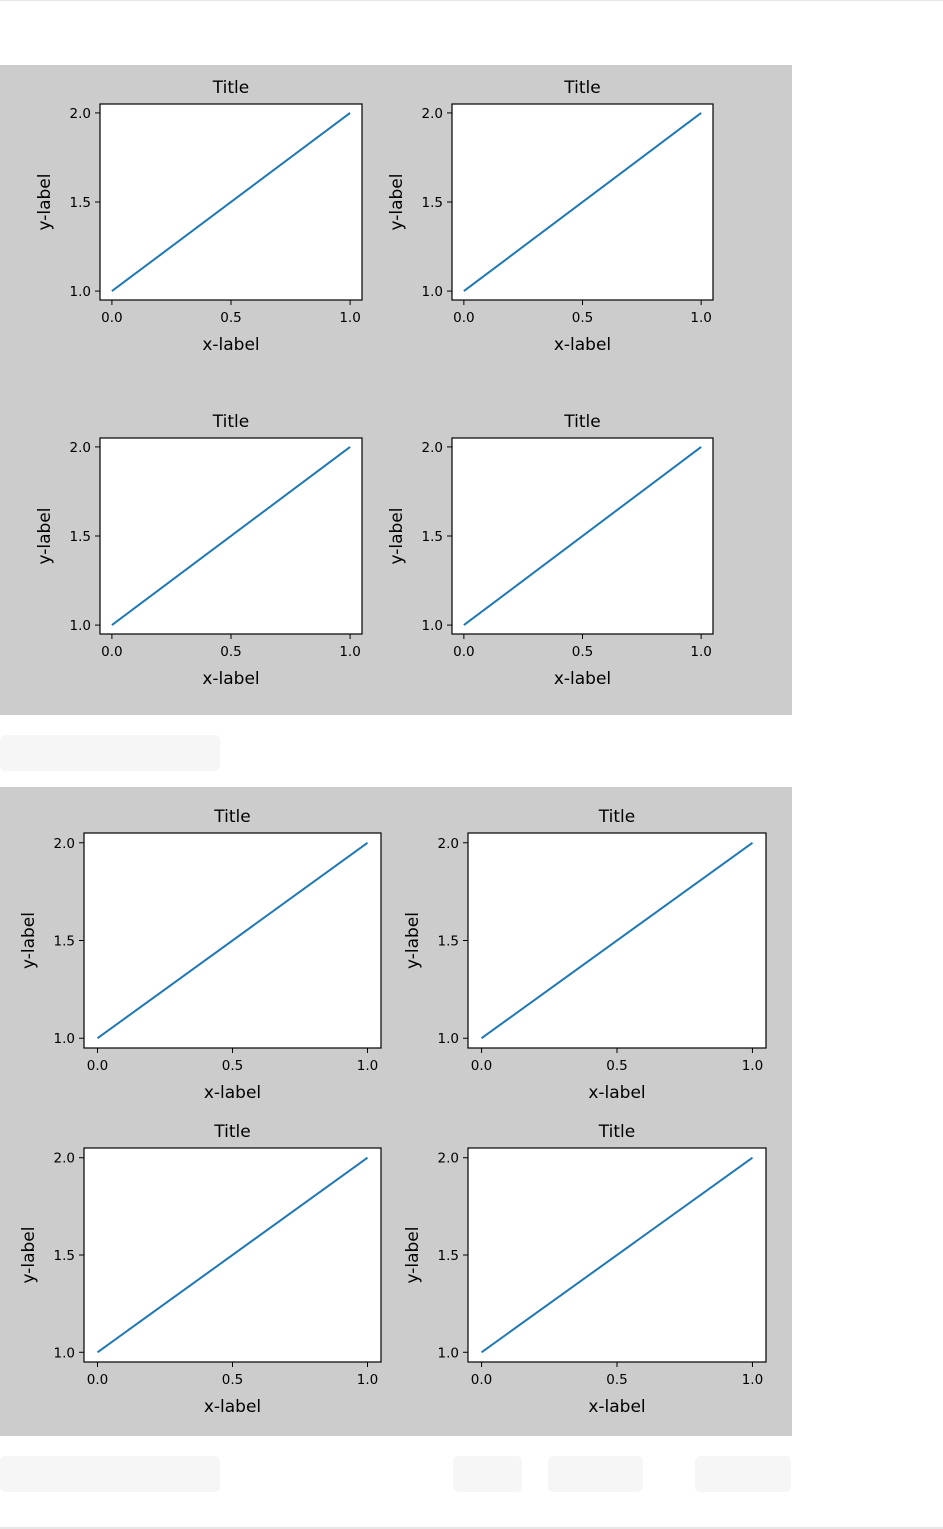 The width and height of the screenshot is (943, 1529). What do you see at coordinates (471, 0) in the screenshot?
I see `top-divider` at bounding box center [471, 0].